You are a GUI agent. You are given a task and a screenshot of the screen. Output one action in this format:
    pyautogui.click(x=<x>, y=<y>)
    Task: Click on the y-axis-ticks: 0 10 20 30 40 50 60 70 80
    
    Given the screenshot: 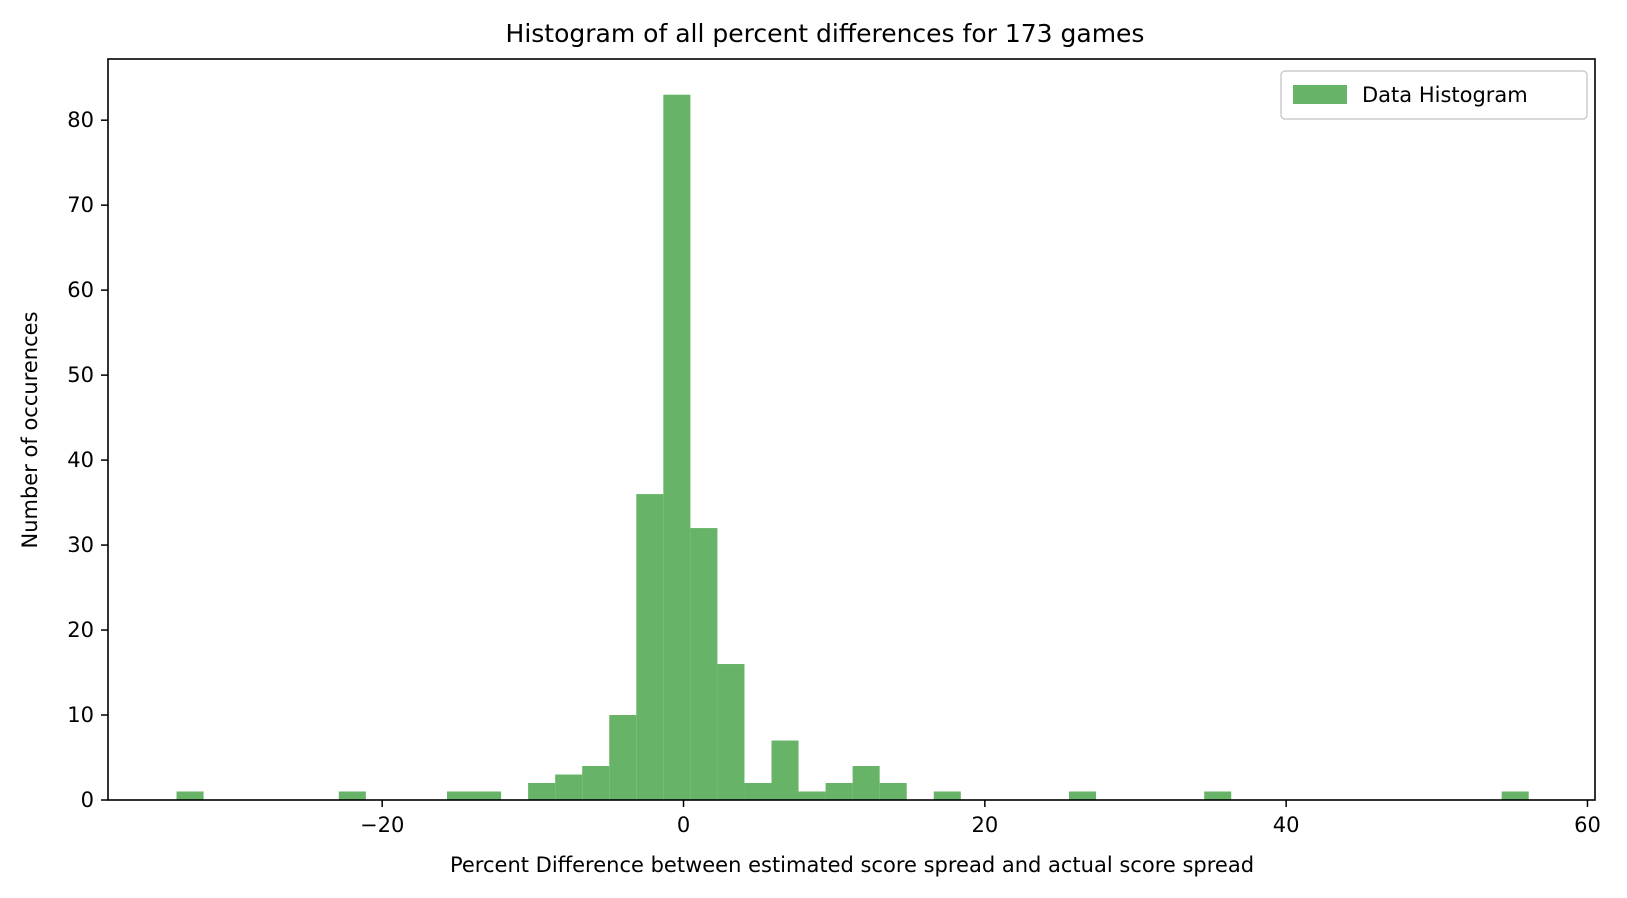 What is the action you would take?
    pyautogui.click(x=87, y=460)
    